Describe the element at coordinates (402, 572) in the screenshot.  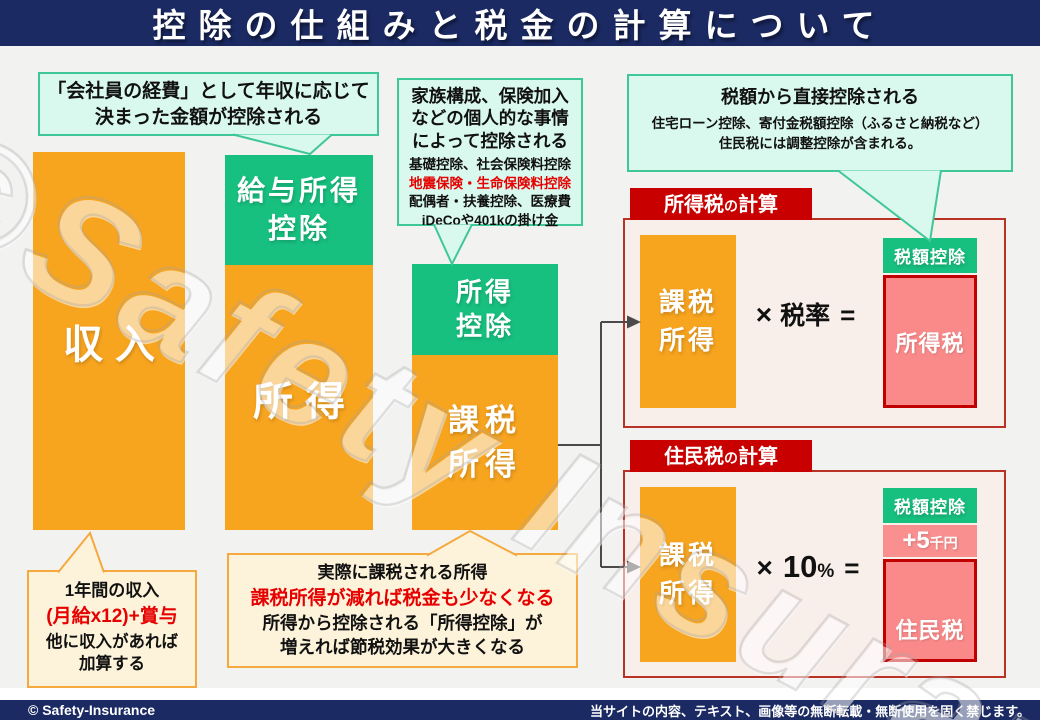
I see `callout-text: 実際に課税される所得` at that location.